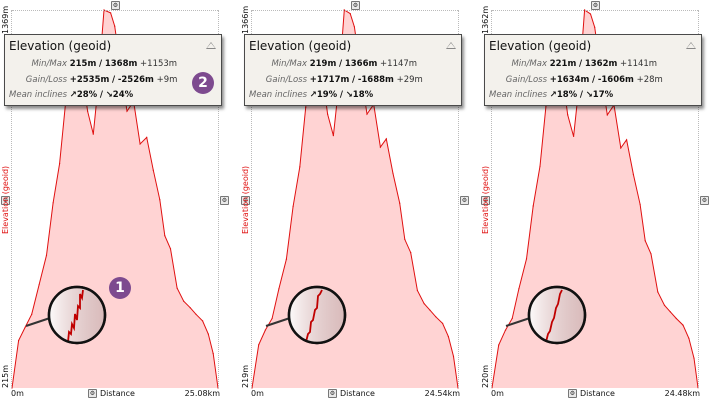  I want to click on y-axis-min-label: 215m, so click(5, 376).